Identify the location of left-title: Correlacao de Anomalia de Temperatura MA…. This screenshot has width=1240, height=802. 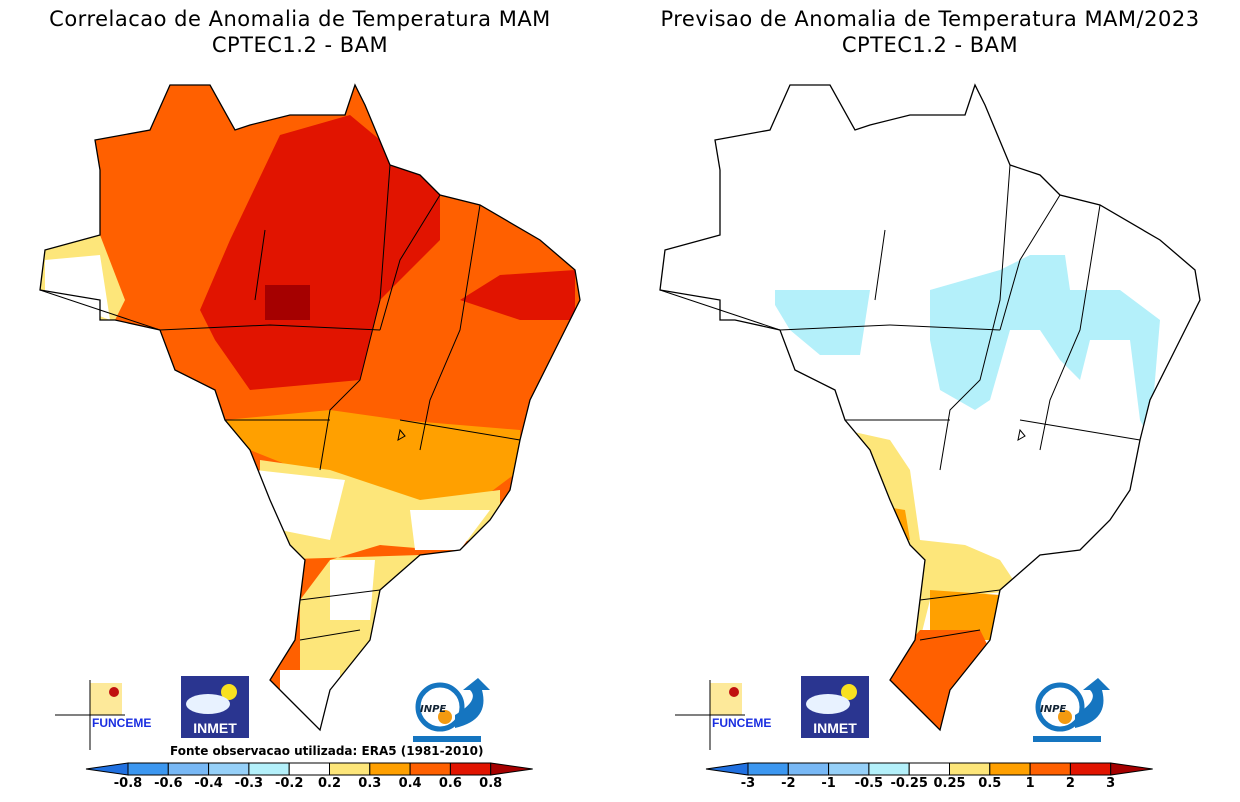
(300, 32).